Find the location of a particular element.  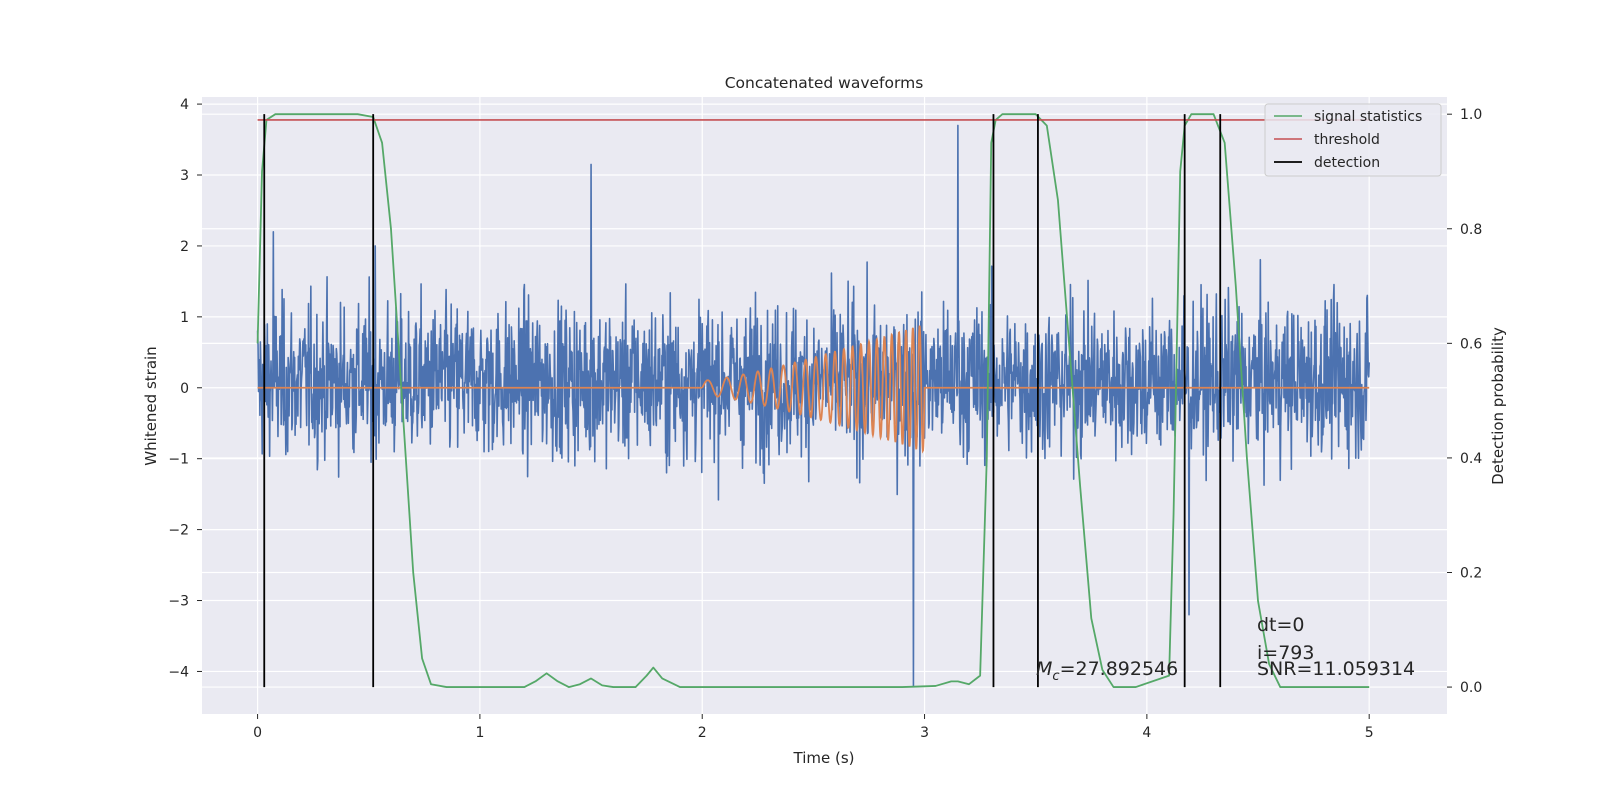

y-tick-label-4: 0 is located at coordinates (184, 389).